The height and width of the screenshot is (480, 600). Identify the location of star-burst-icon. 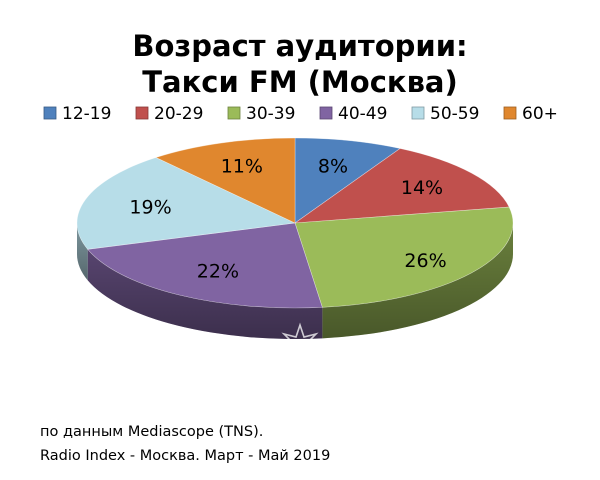
(300, 341).